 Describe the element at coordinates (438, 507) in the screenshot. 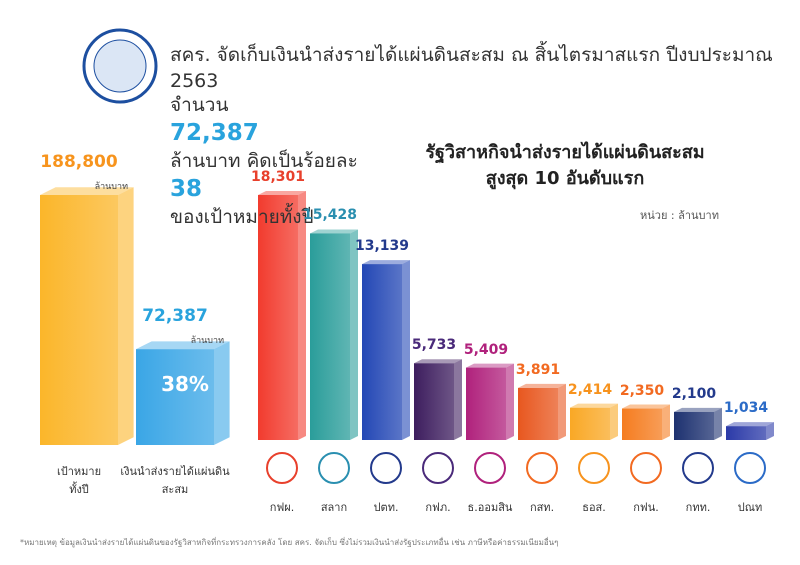

I see `category-label: กฟภ.` at that location.